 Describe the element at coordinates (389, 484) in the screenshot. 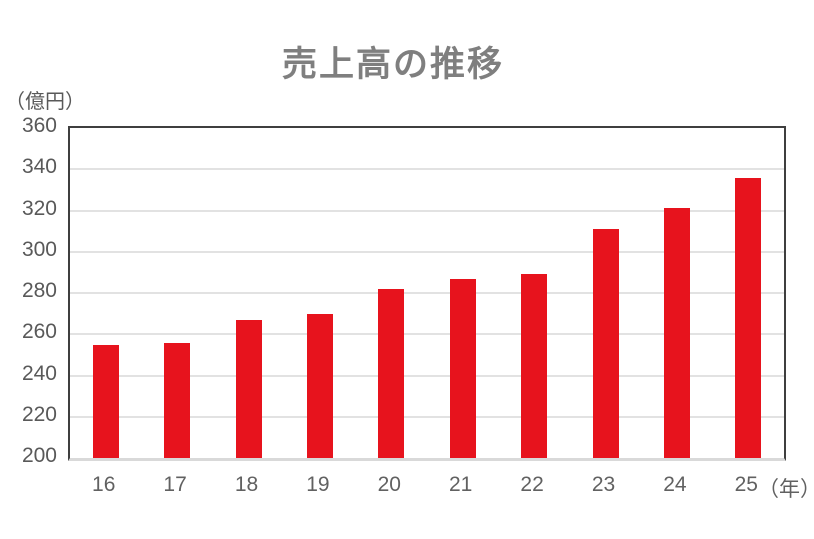

I see `x-tick-label-20: 20` at that location.